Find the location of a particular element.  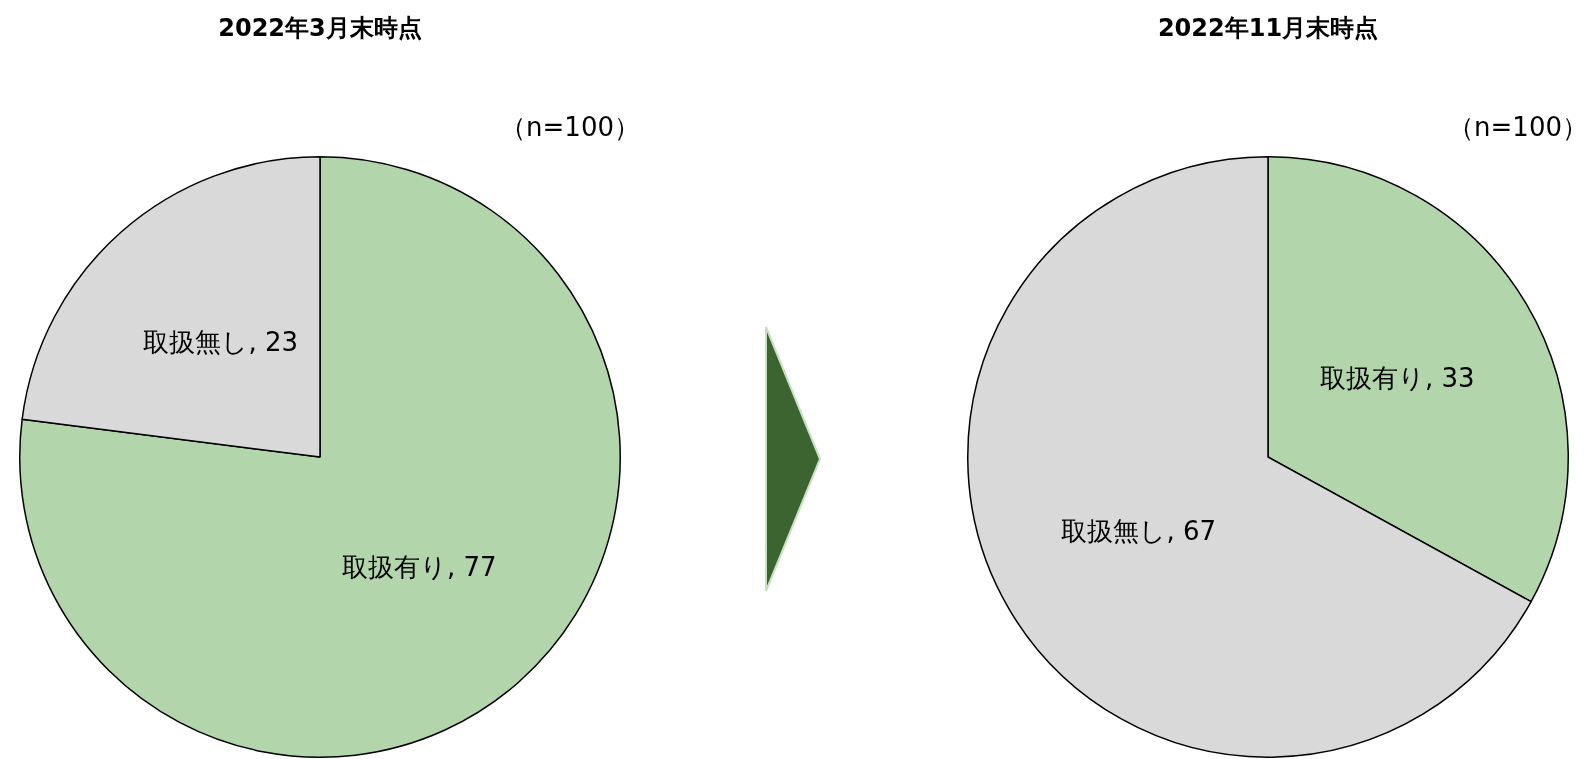

data-label: , 77 is located at coordinates (471, 567).